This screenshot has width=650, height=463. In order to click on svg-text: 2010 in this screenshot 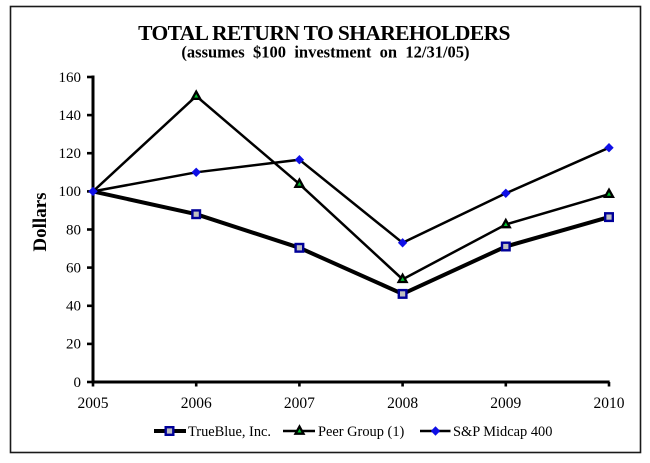, I will do `click(609, 403)`.